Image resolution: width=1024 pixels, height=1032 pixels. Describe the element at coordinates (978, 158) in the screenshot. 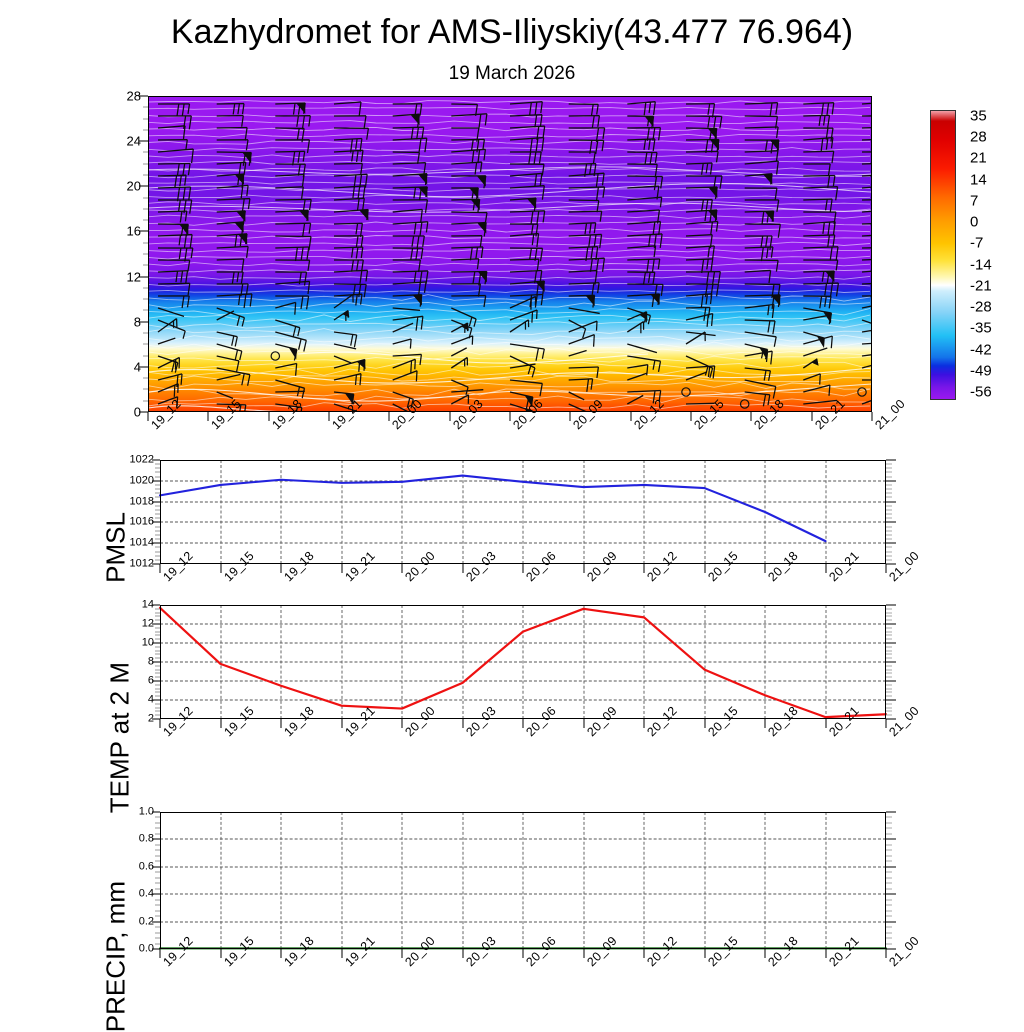

I see `colorbar-tick-label: 21` at that location.